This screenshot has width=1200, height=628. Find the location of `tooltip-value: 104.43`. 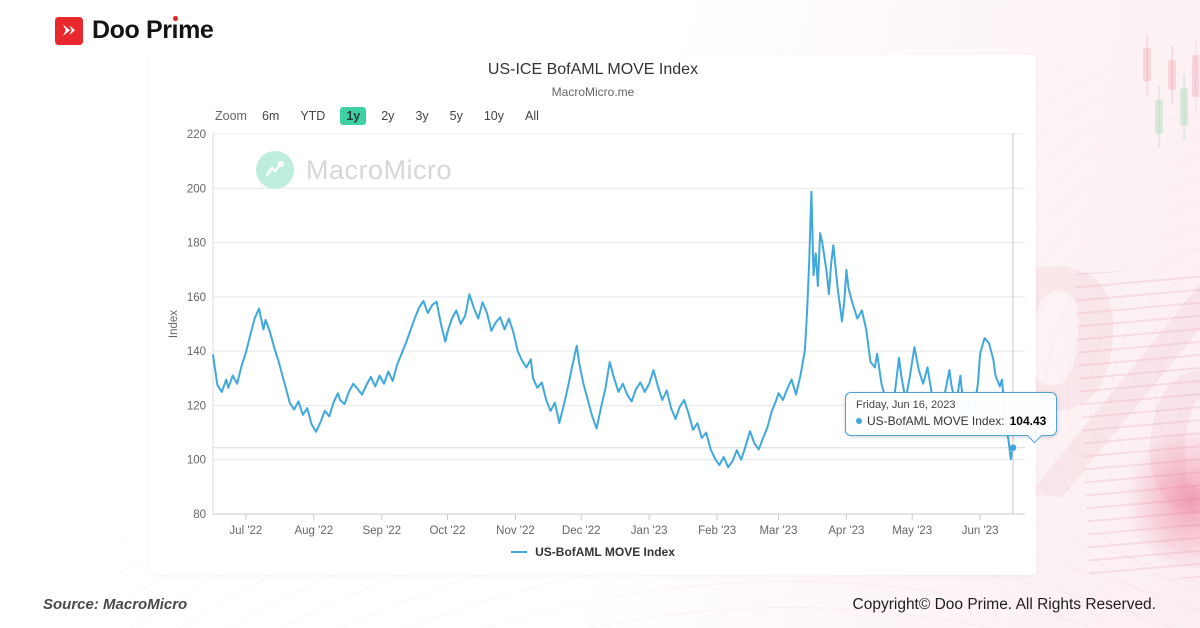

tooltip-value: 104.43 is located at coordinates (1028, 421).